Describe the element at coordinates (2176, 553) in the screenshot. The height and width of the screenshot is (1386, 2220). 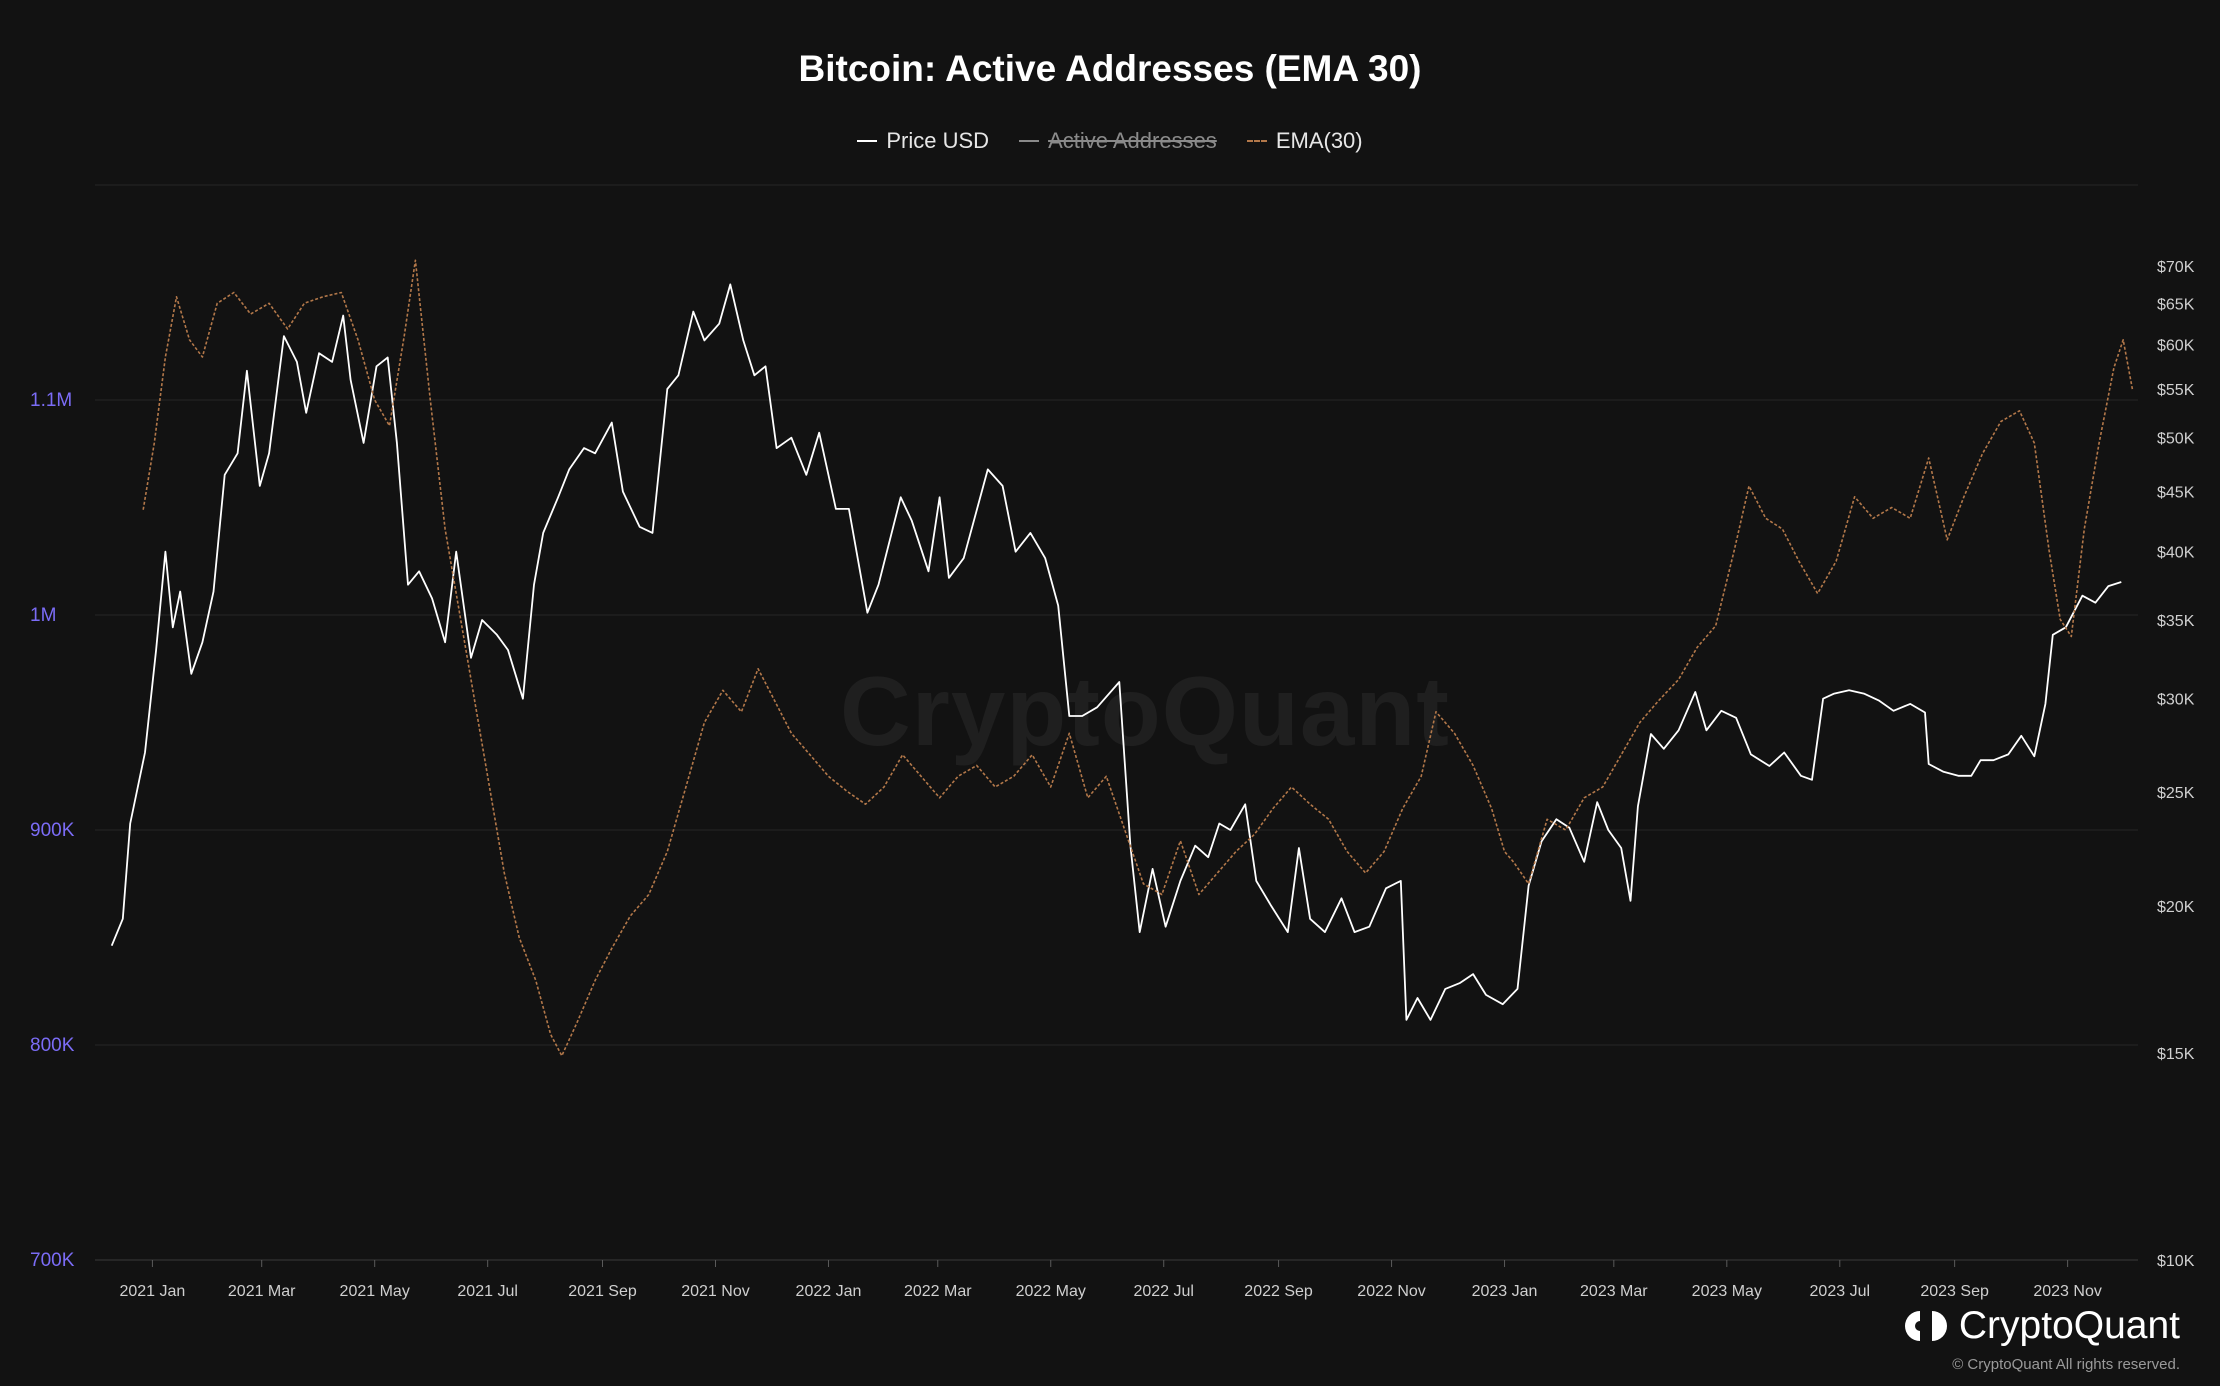
I see `right-axis-tick-label: $40K` at that location.